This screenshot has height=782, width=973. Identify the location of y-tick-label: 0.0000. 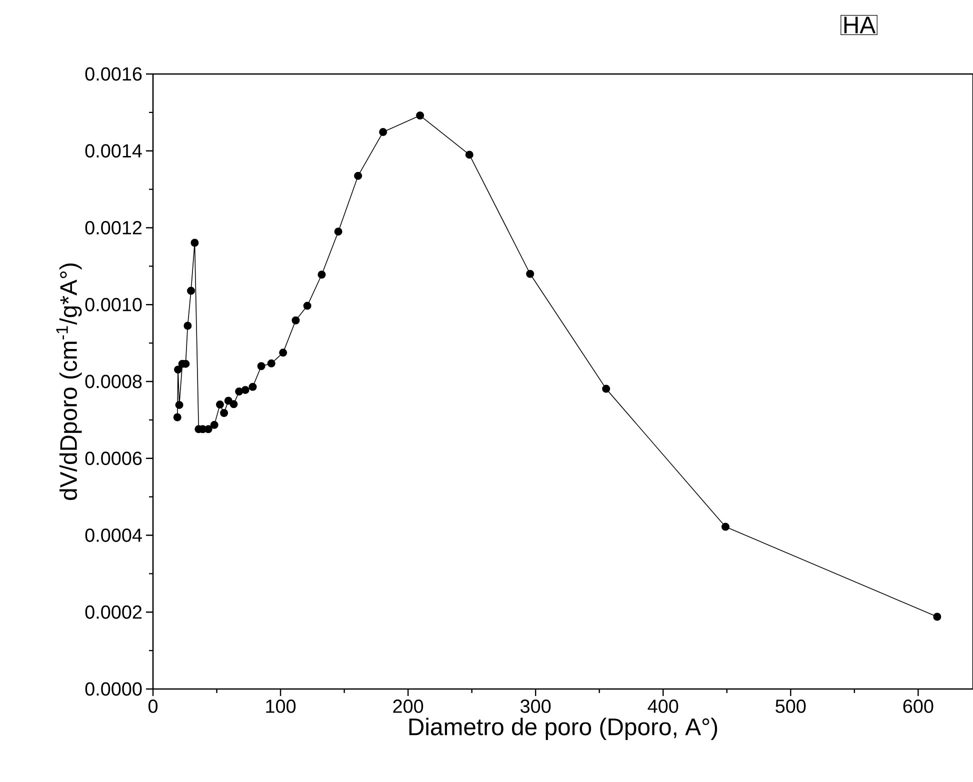
(113, 689).